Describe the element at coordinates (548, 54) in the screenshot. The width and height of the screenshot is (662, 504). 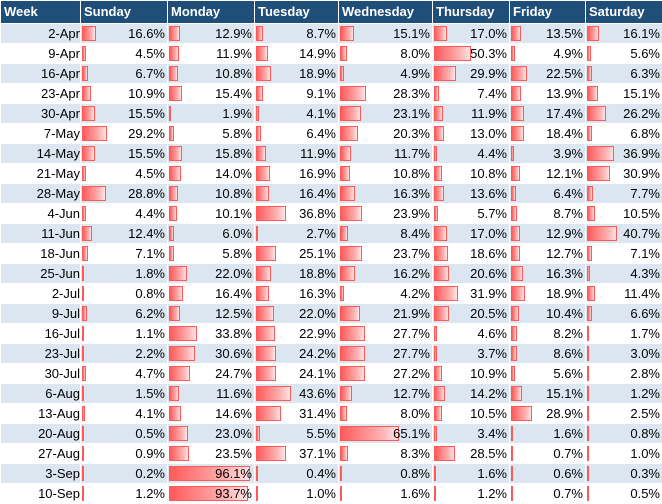
I see `value-cell-friday: 4.9%` at that location.